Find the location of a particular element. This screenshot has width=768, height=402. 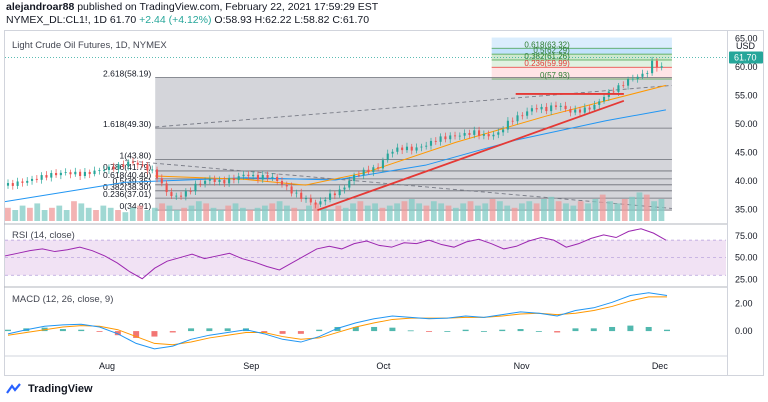

fib-level-label: 1.618(49.30) is located at coordinates (127, 124).